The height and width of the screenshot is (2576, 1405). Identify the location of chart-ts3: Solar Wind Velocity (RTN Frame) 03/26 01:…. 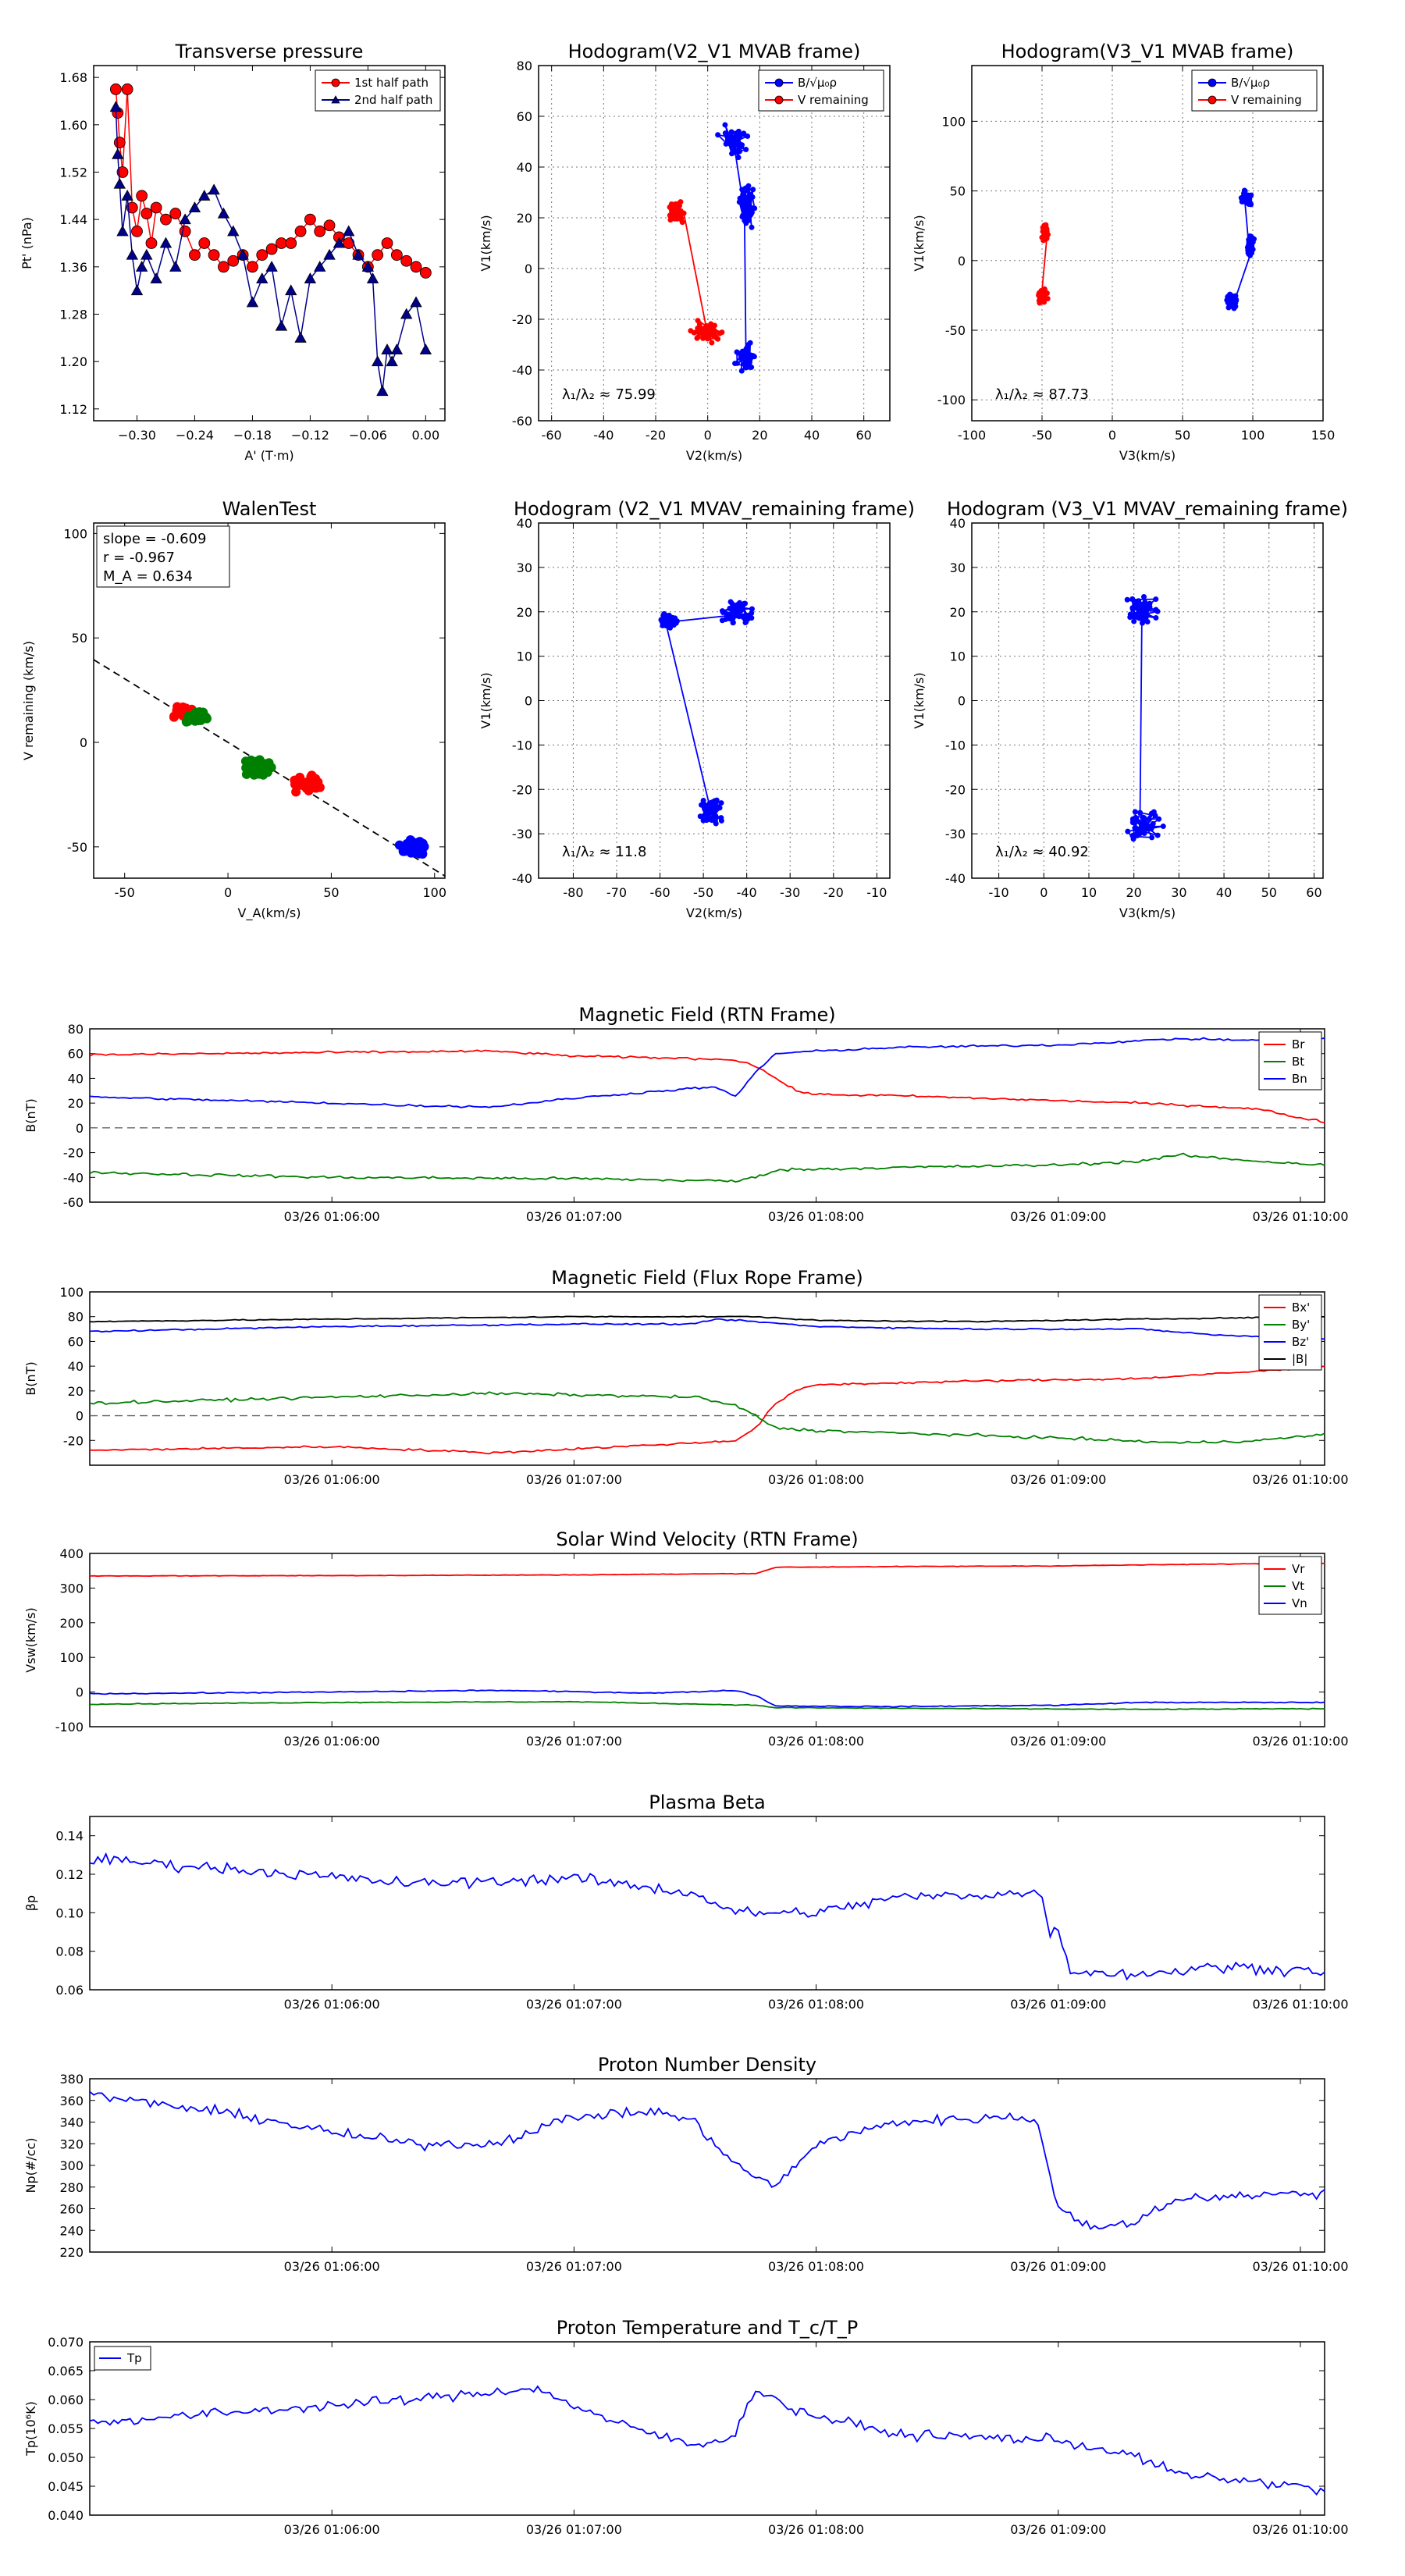
(686, 1638).